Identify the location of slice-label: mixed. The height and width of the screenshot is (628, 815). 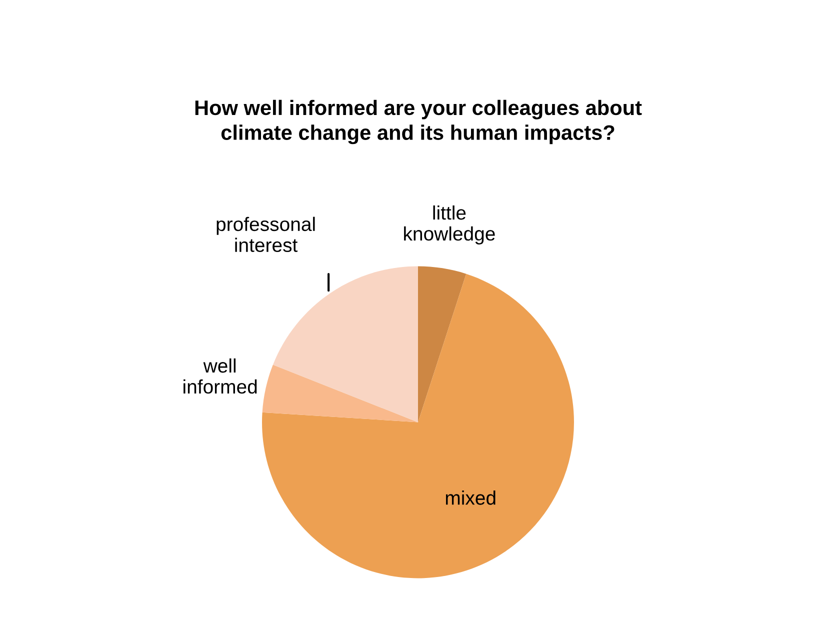
(471, 497).